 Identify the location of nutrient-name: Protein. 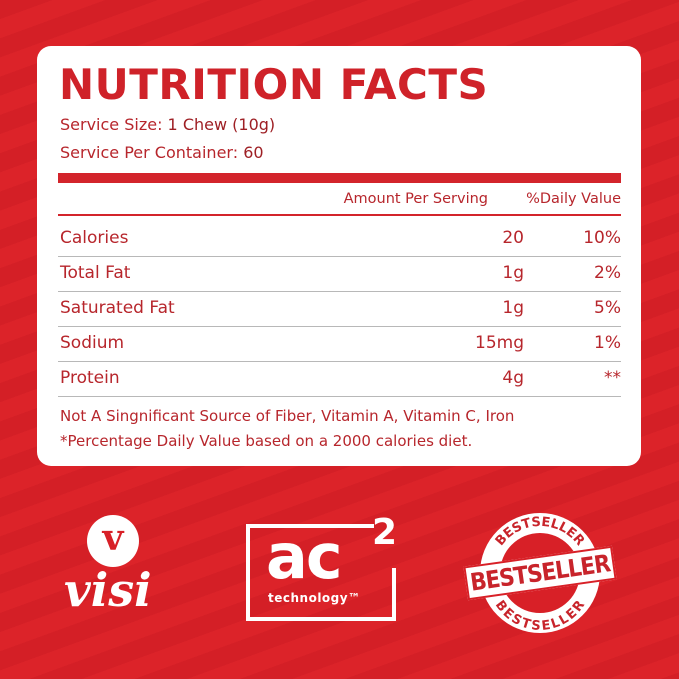
(90, 378).